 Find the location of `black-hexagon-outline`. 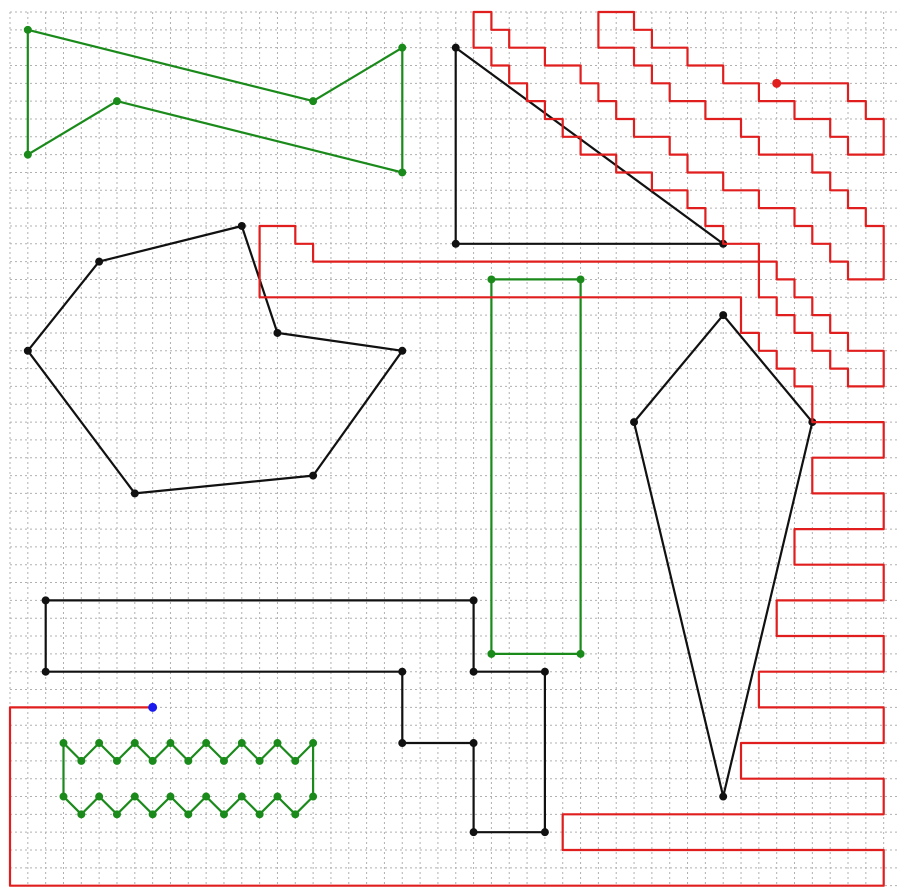

black-hexagon-outline is located at coordinates (215, 359).